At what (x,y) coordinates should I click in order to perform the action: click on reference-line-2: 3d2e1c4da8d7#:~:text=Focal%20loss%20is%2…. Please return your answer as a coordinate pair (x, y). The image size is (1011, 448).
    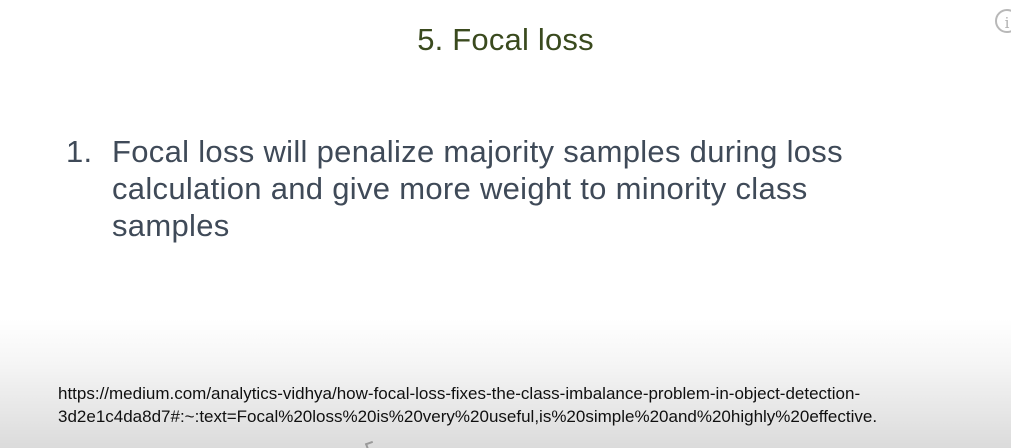
    Looking at the image, I should click on (468, 416).